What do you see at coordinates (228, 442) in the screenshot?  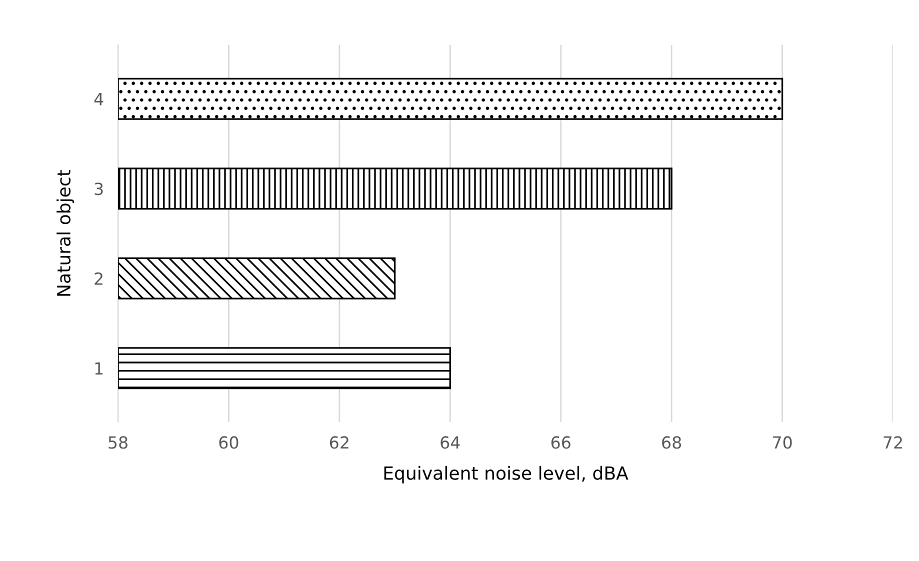 I see `x-tick-label: 60` at bounding box center [228, 442].